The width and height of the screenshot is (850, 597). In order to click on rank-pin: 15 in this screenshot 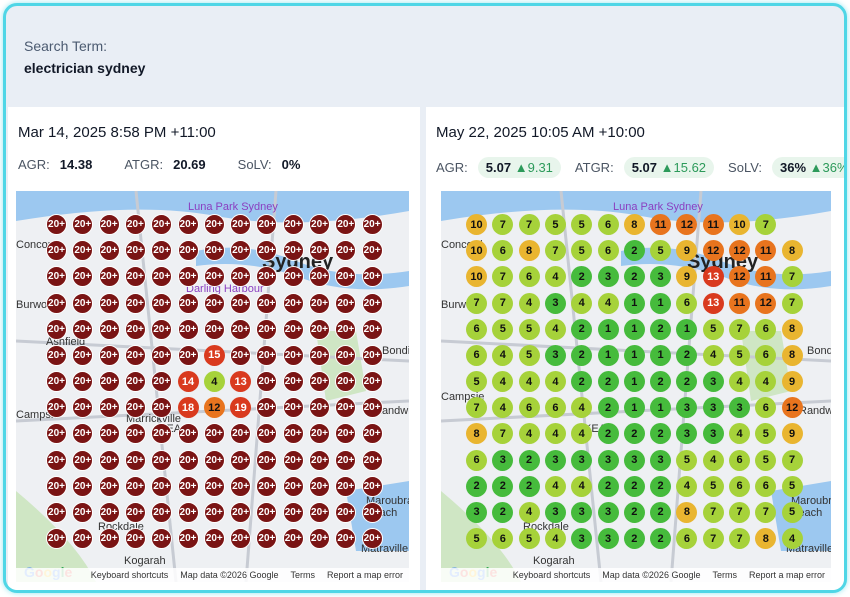, I will do `click(214, 355)`.